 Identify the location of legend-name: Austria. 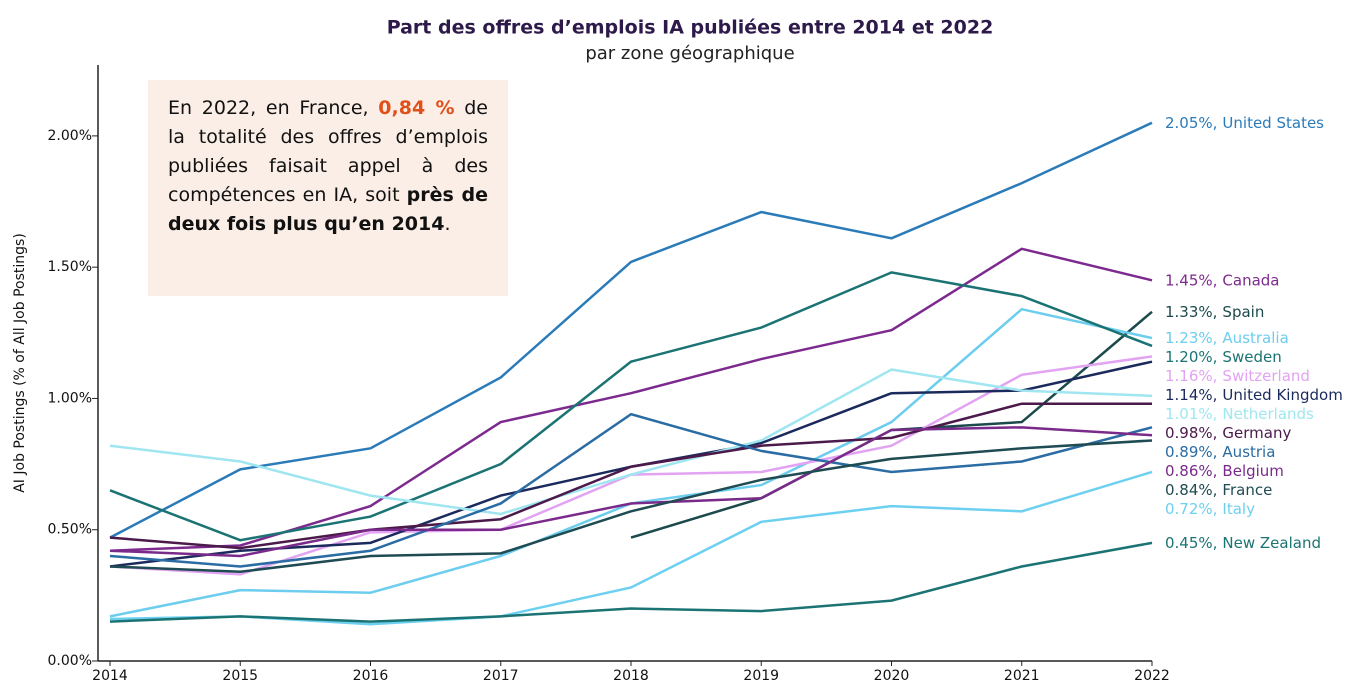
(1248, 452).